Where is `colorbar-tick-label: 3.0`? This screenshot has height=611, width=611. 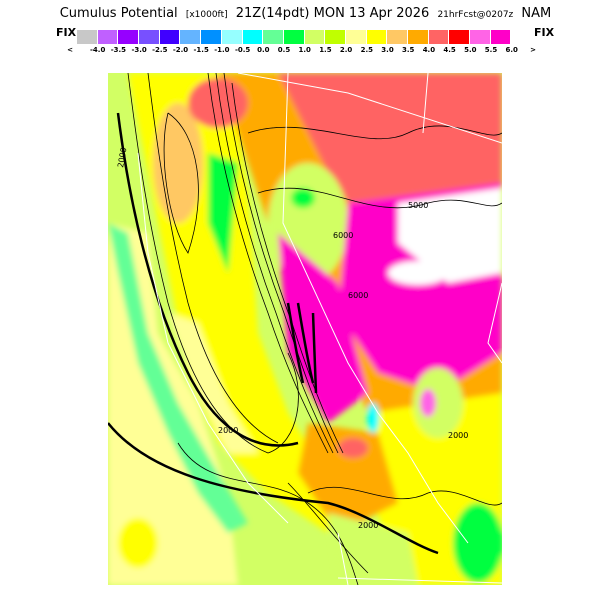
colorbar-tick-label: 3.0 is located at coordinates (387, 50).